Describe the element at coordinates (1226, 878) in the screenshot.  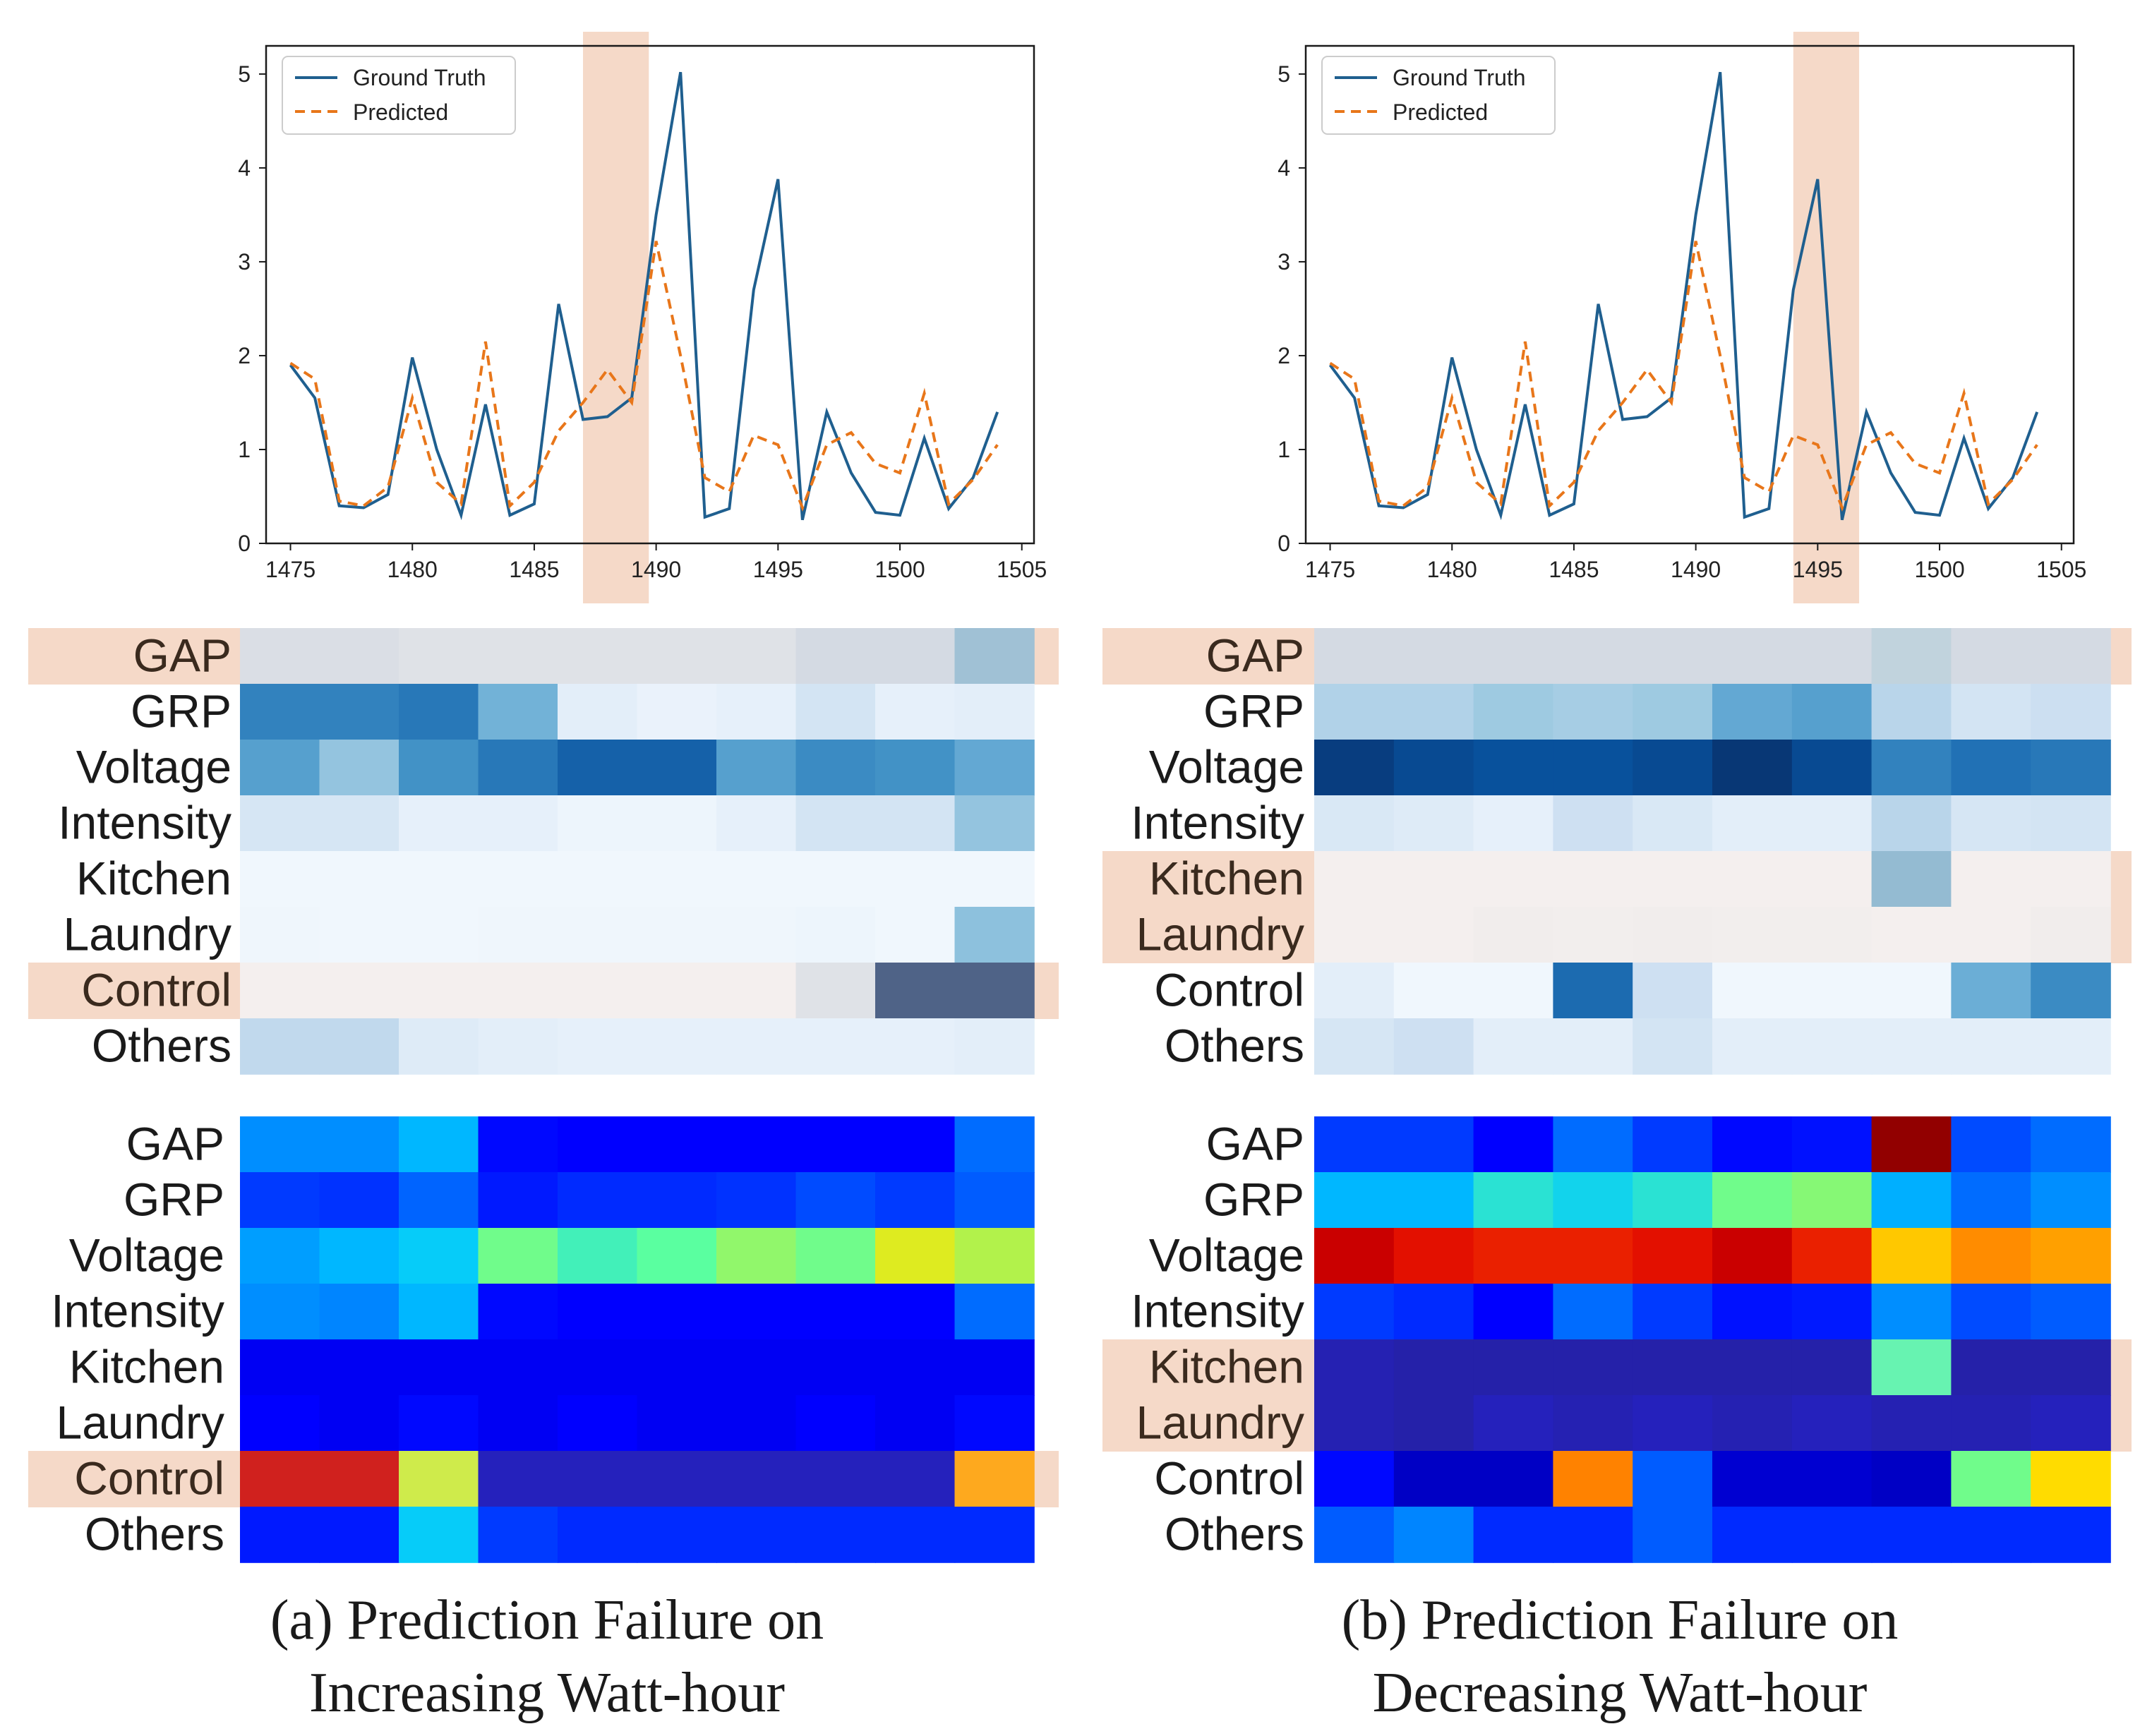
I see `heatmap-row-label: Kitchen` at that location.